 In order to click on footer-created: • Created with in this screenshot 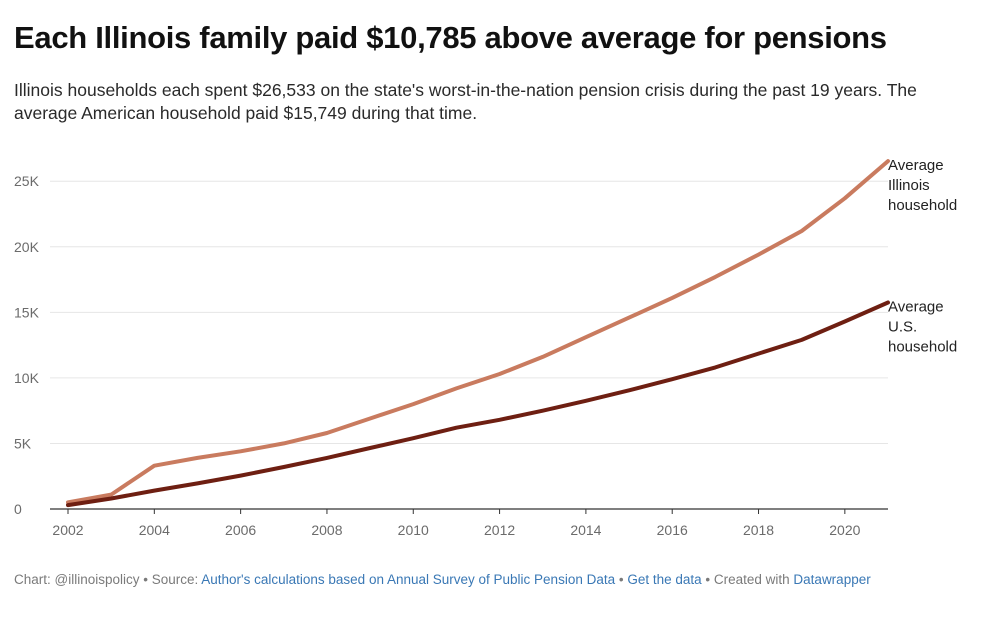, I will do `click(747, 579)`.